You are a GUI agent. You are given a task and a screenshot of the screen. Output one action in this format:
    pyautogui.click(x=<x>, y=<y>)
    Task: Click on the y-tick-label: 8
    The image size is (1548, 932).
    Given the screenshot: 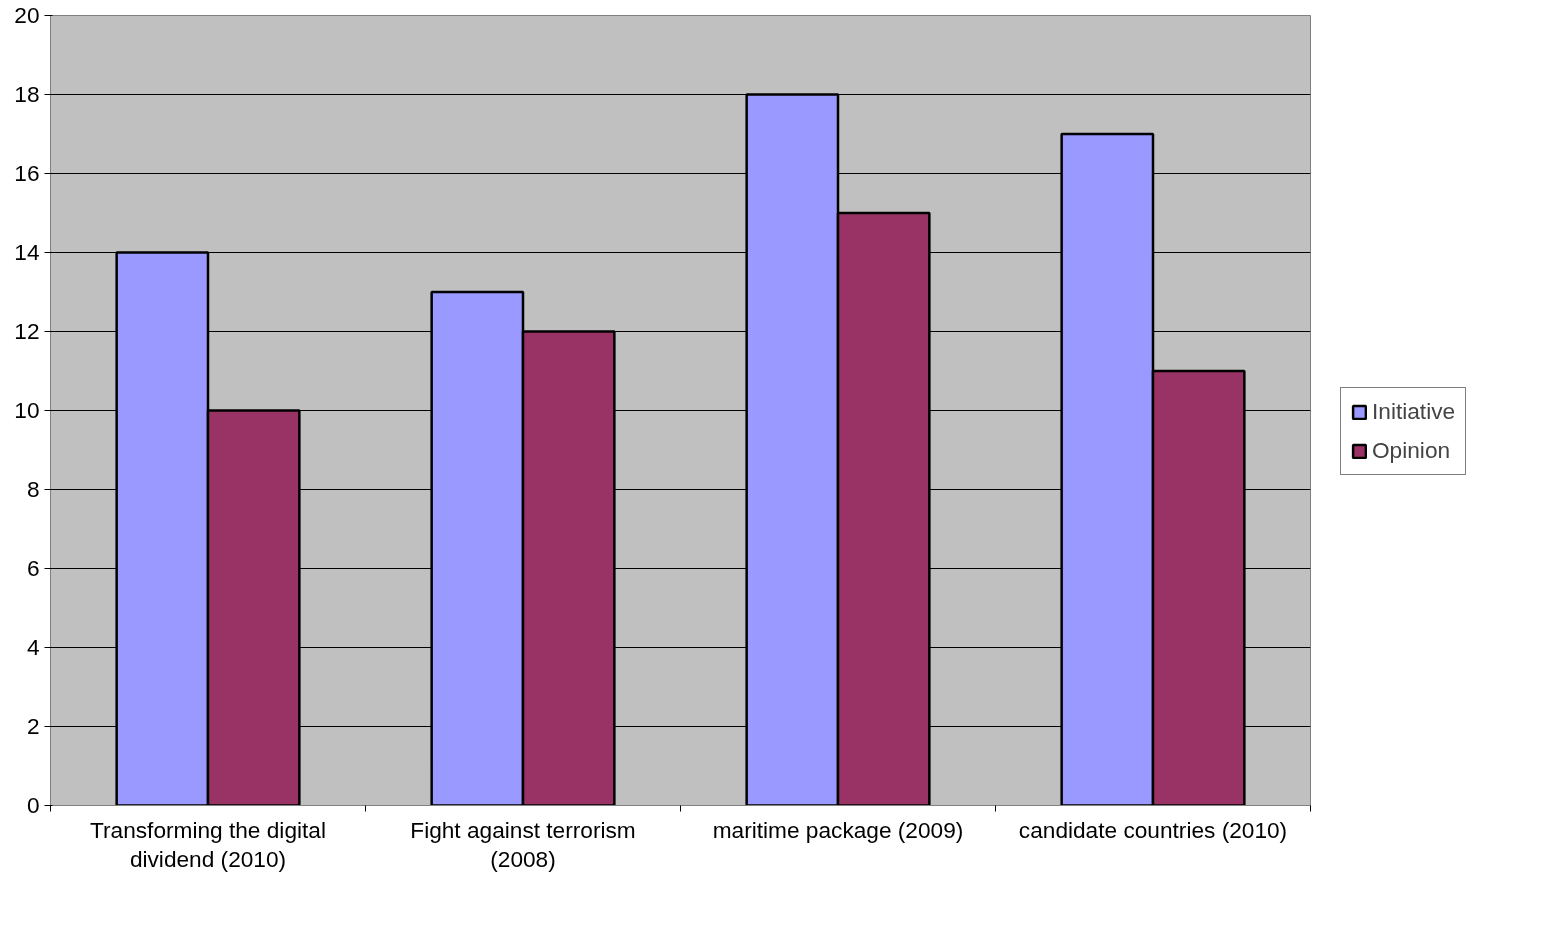 What is the action you would take?
    pyautogui.click(x=33, y=489)
    